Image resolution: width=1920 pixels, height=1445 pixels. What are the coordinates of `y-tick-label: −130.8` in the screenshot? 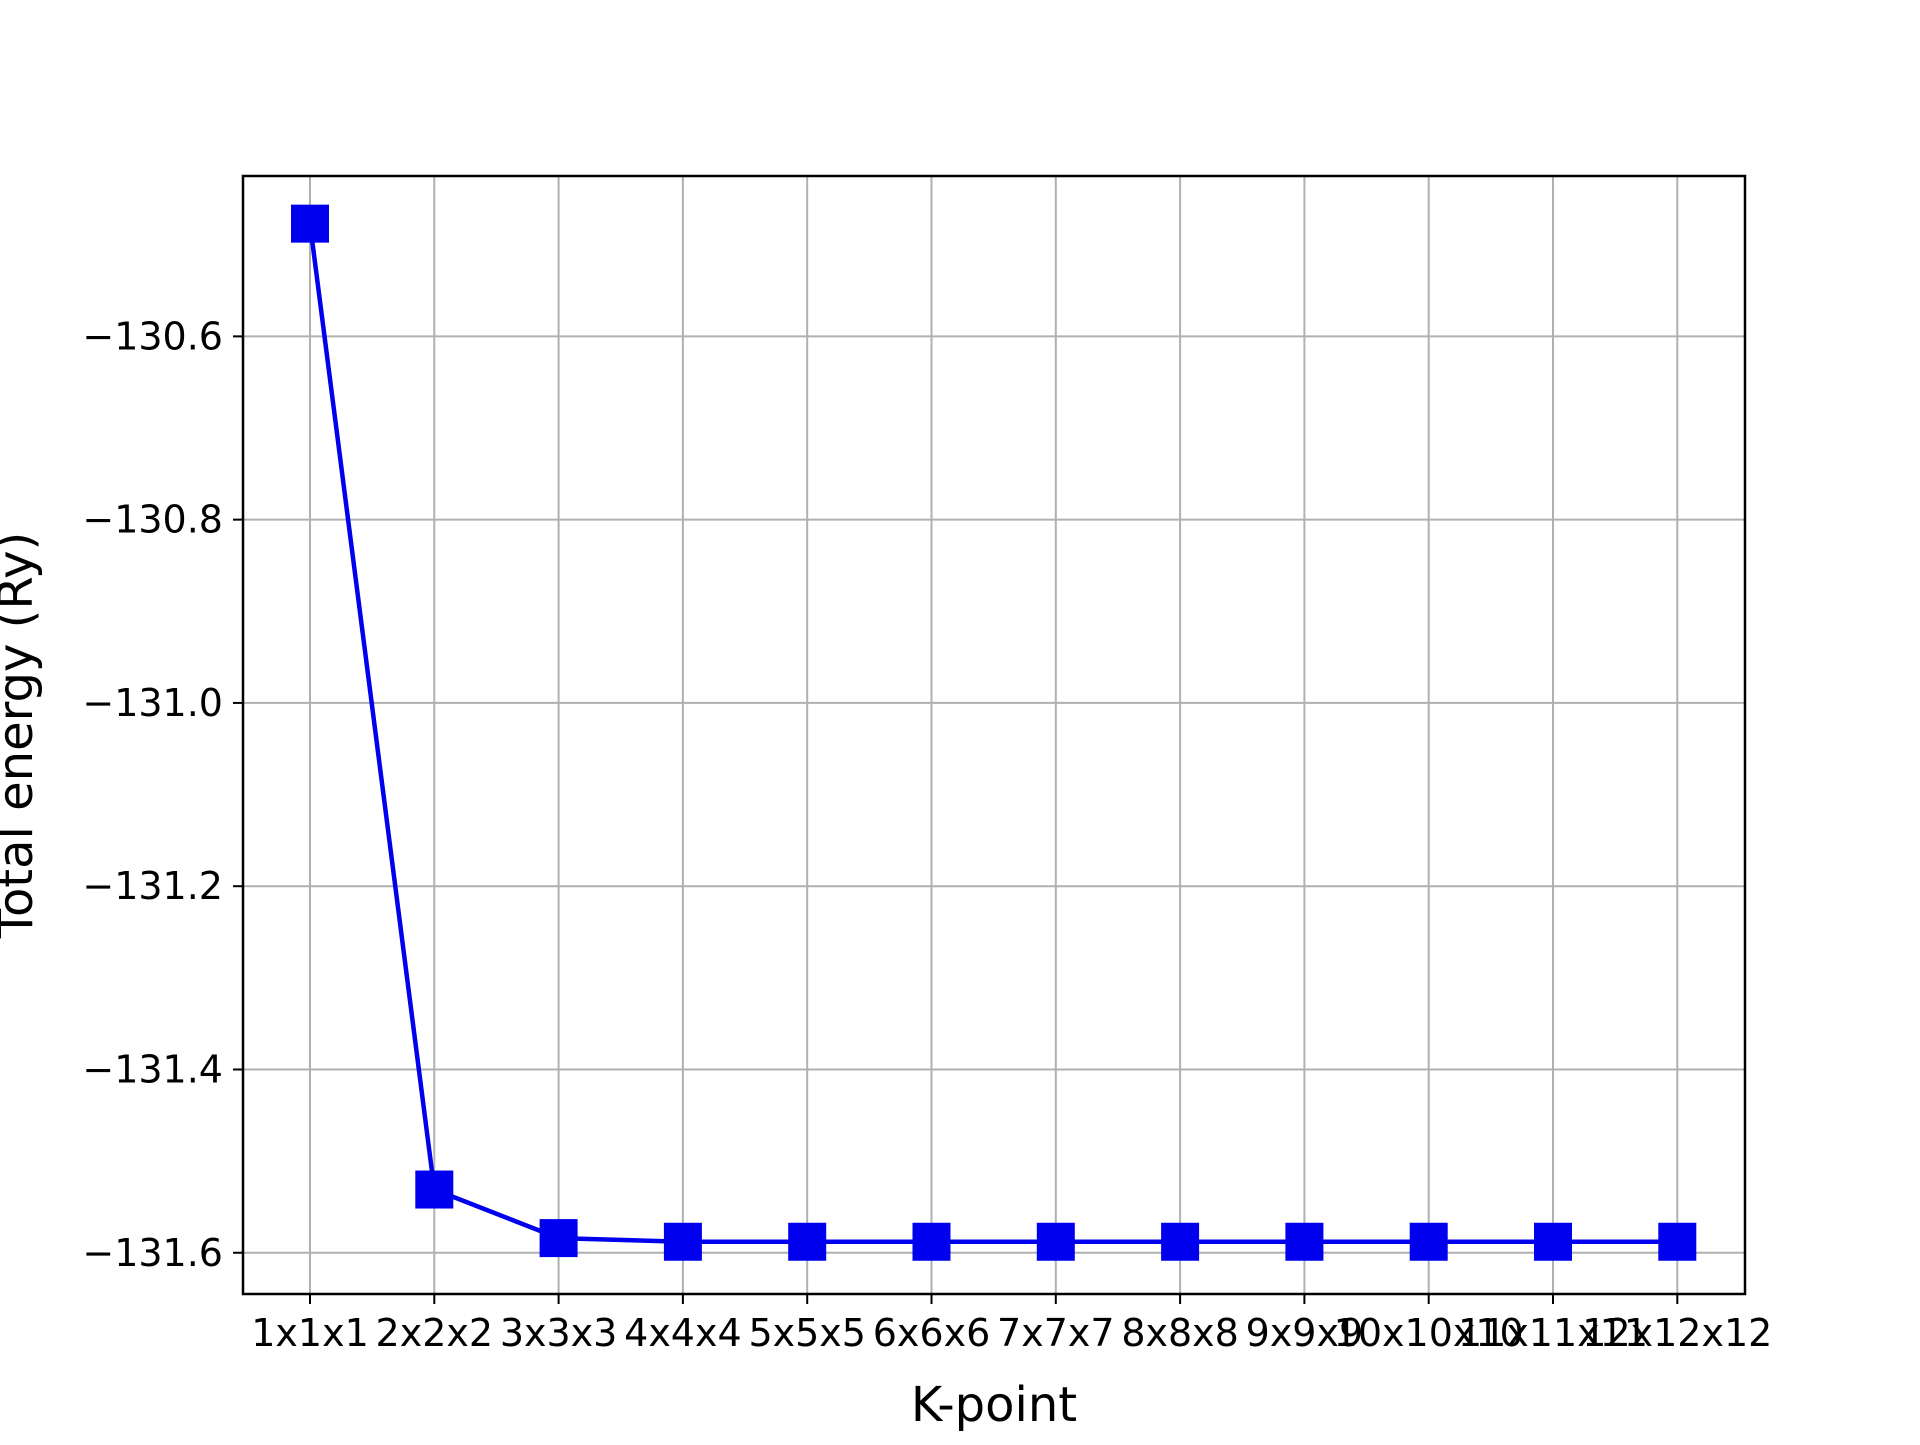 It's located at (152, 520).